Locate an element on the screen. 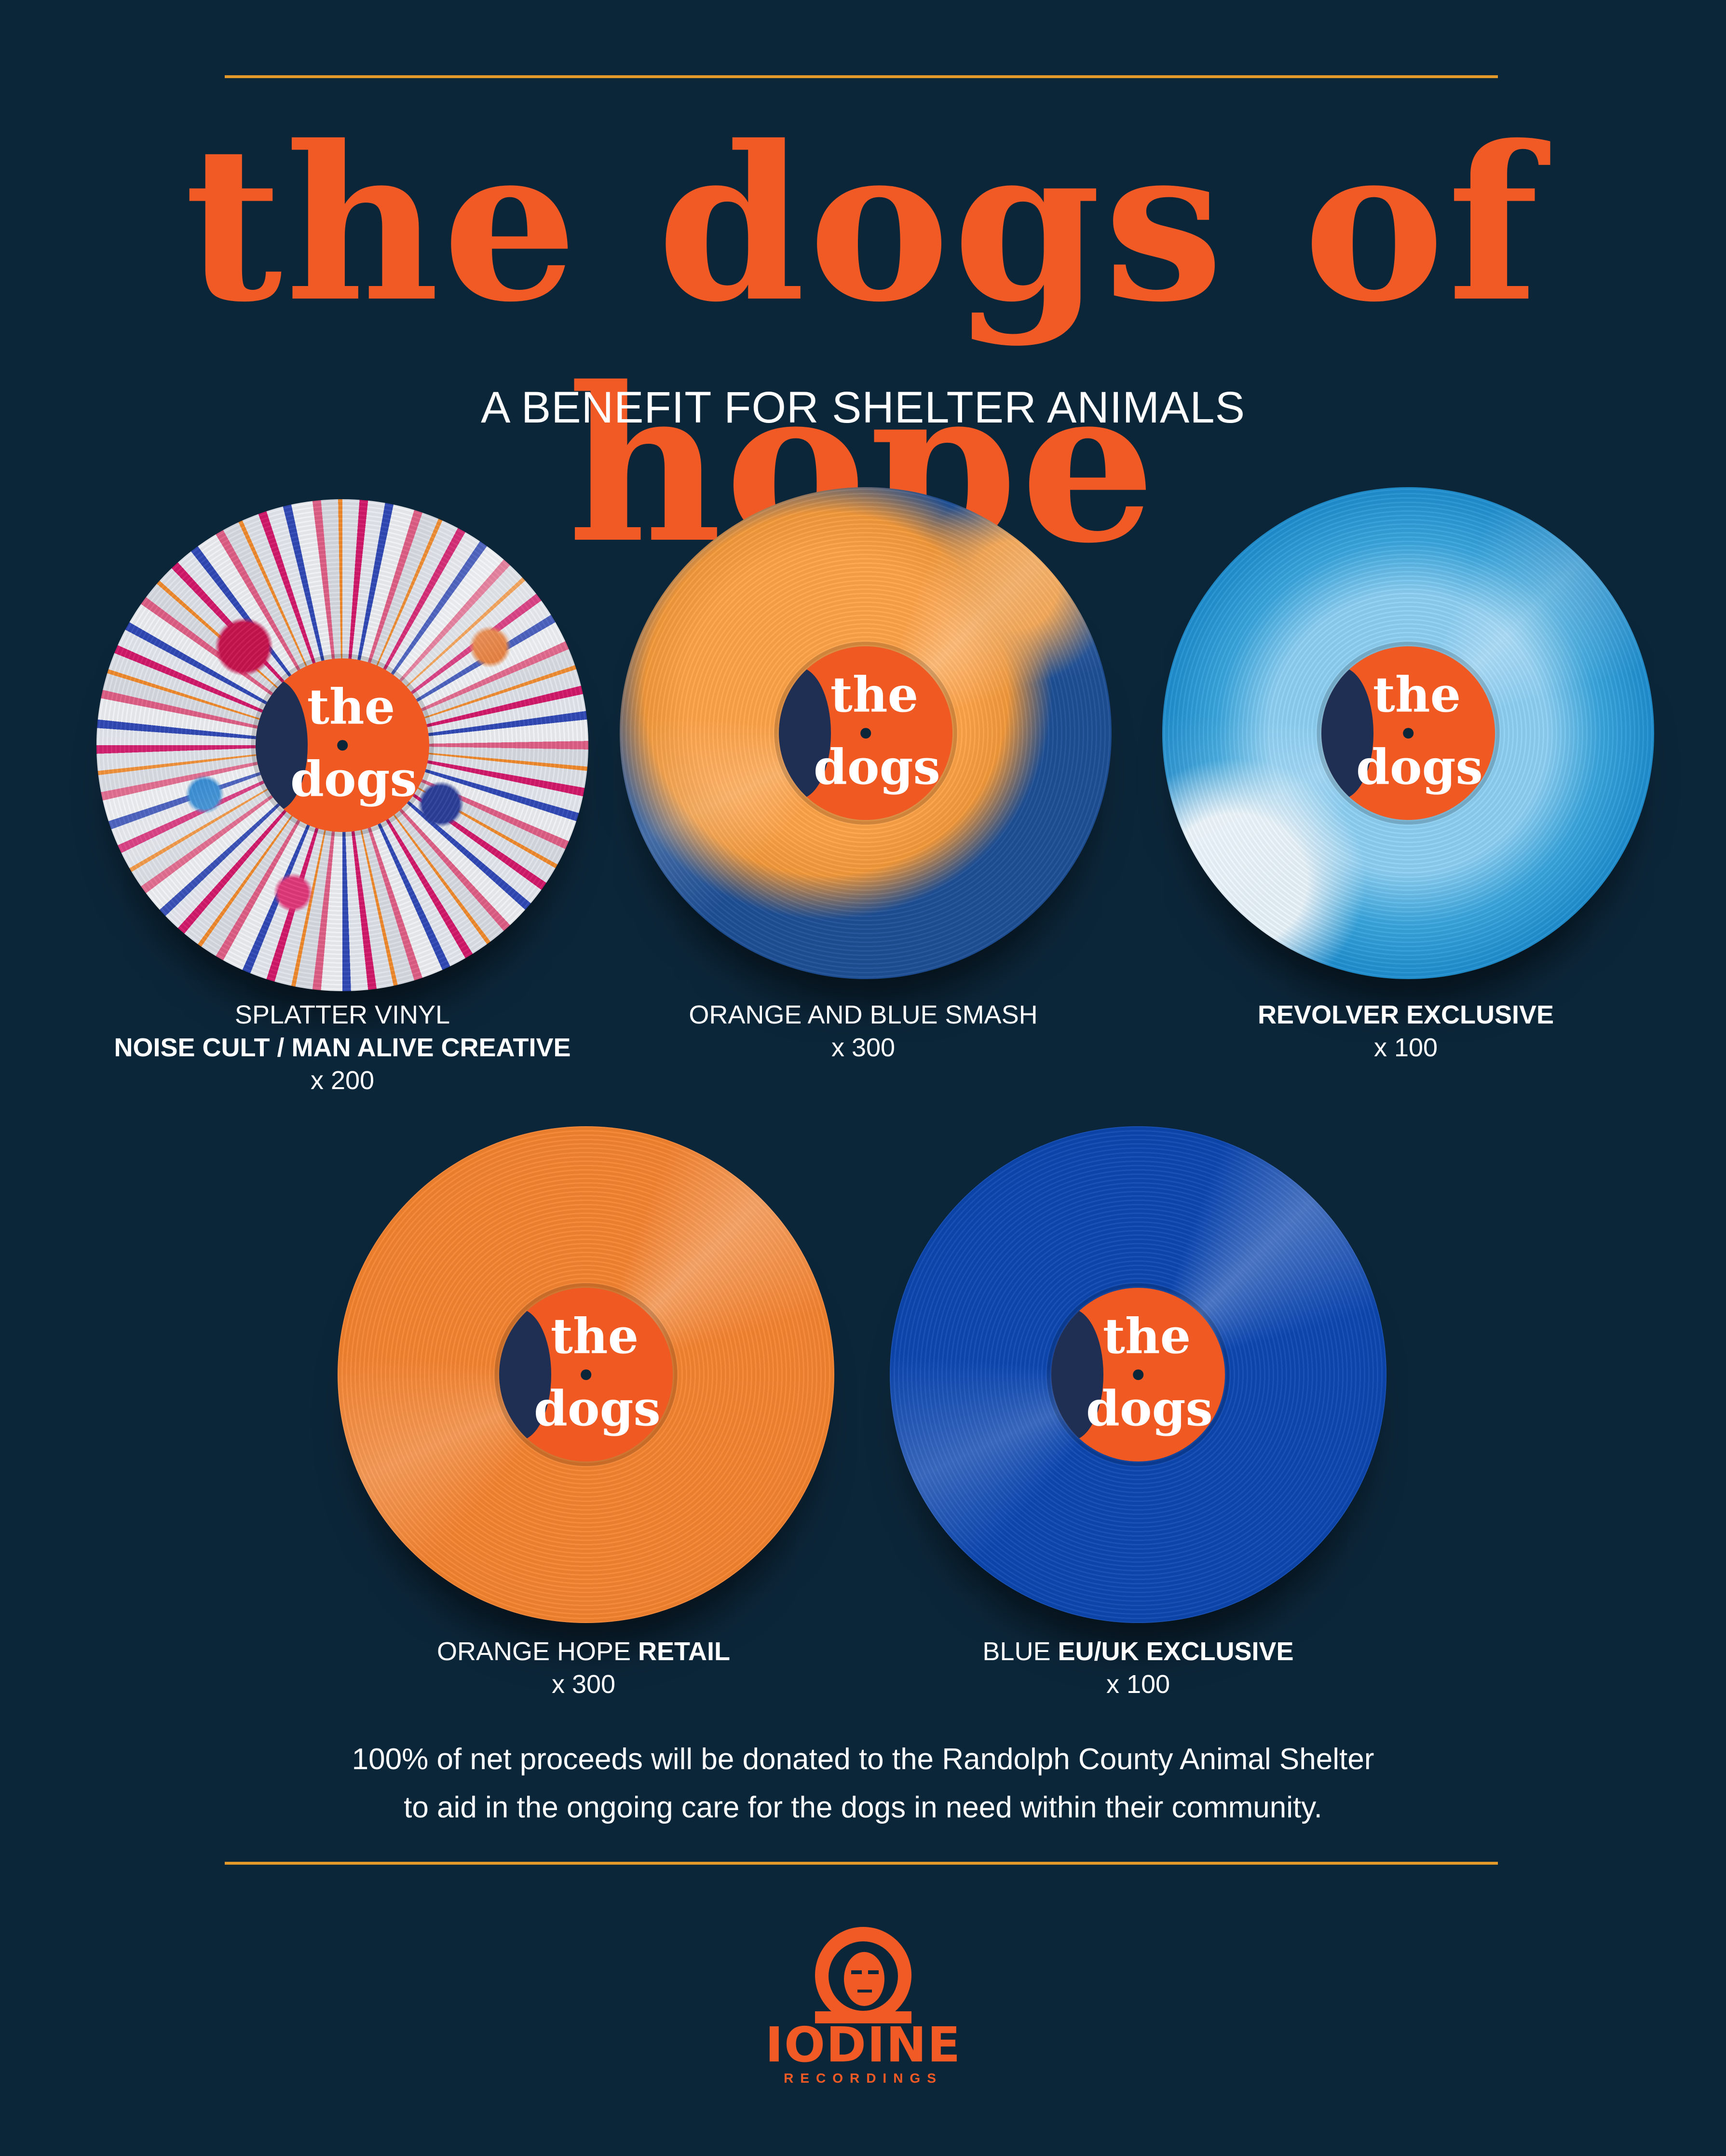 This screenshot has width=1726, height=2156. caption-revolver: REVOLVER EXCLUSIVE x 100 is located at coordinates (1406, 1031).